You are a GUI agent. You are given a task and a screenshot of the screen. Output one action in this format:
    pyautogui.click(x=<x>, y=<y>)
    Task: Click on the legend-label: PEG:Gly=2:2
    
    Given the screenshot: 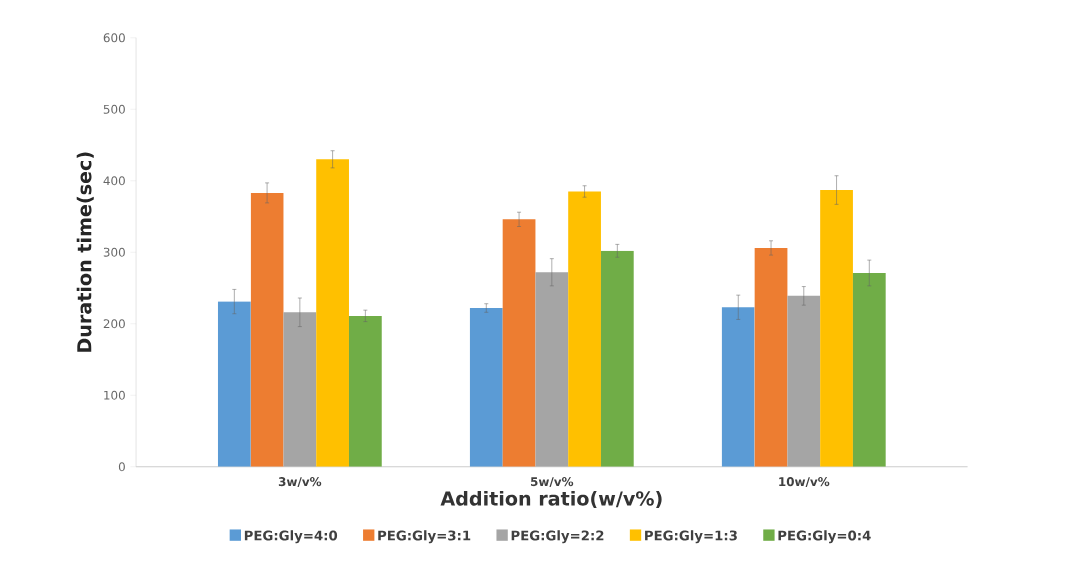 What is the action you would take?
    pyautogui.click(x=557, y=537)
    